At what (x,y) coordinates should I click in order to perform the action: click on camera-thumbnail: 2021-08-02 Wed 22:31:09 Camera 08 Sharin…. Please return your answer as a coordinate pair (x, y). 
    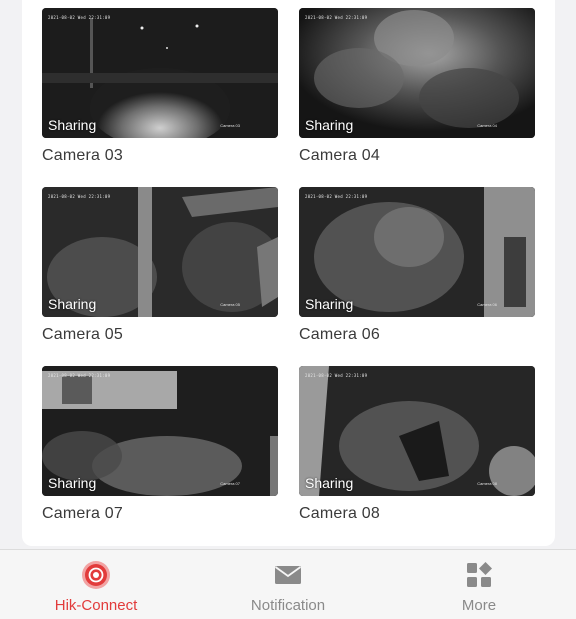
    Looking at the image, I should click on (417, 431).